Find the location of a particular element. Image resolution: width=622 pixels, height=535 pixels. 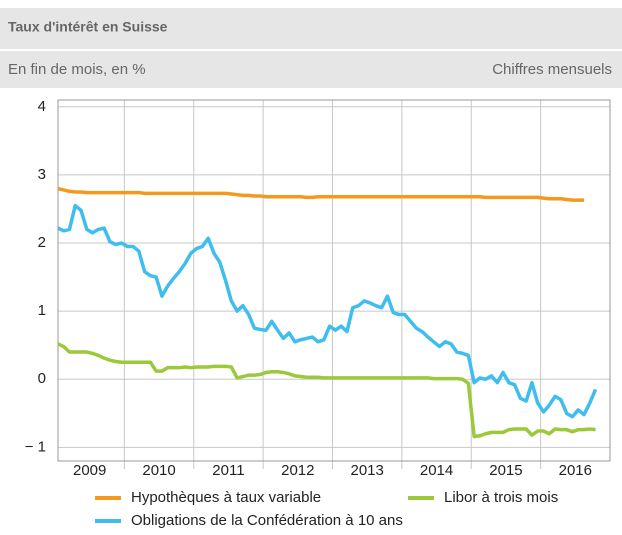

x-tick-label: 2014 is located at coordinates (436, 470).